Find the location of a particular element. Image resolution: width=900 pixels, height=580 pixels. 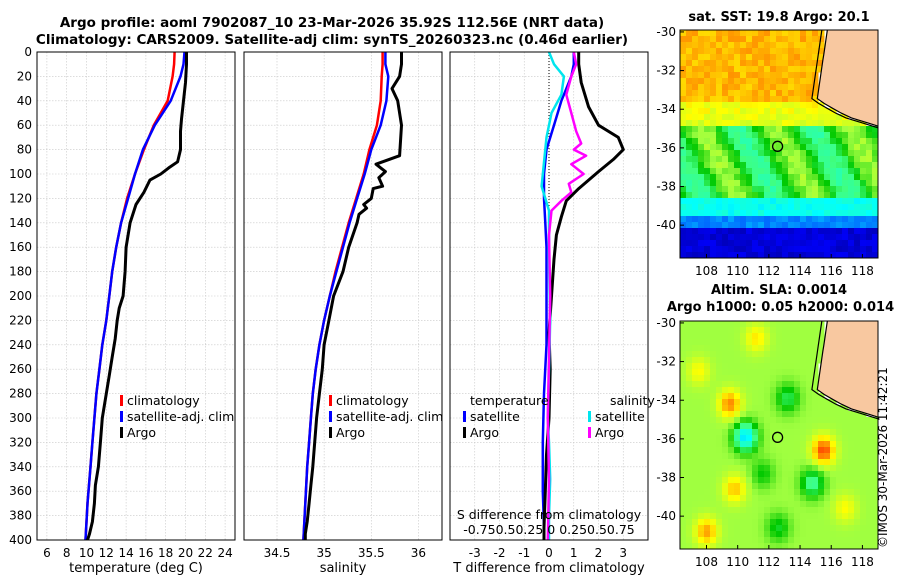

sla-lon-tick-label: 116 is located at coordinates (831, 562).